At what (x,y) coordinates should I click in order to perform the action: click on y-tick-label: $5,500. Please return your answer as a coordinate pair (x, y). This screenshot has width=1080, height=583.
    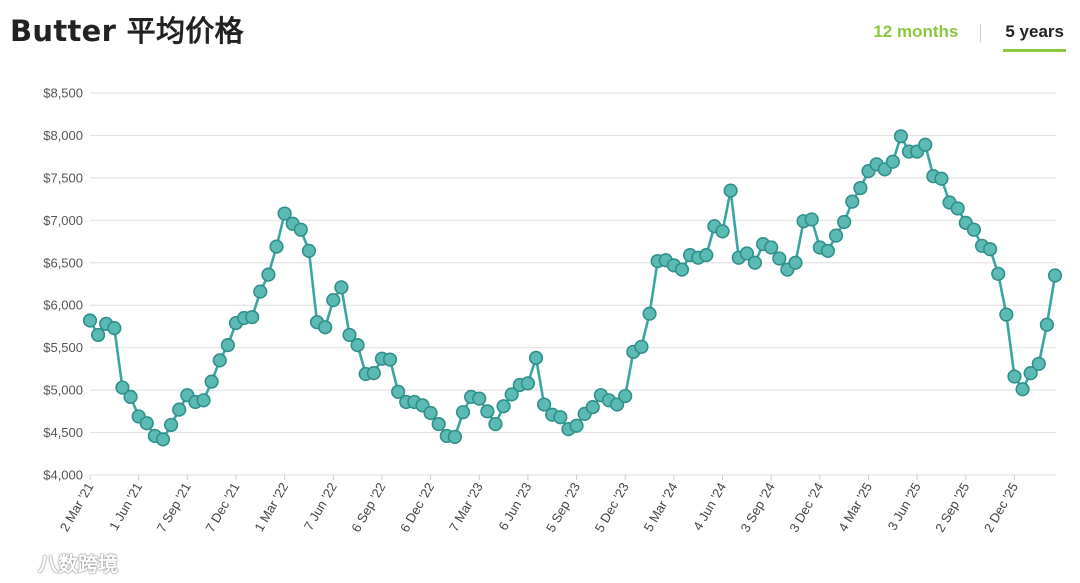
    Looking at the image, I should click on (63, 347).